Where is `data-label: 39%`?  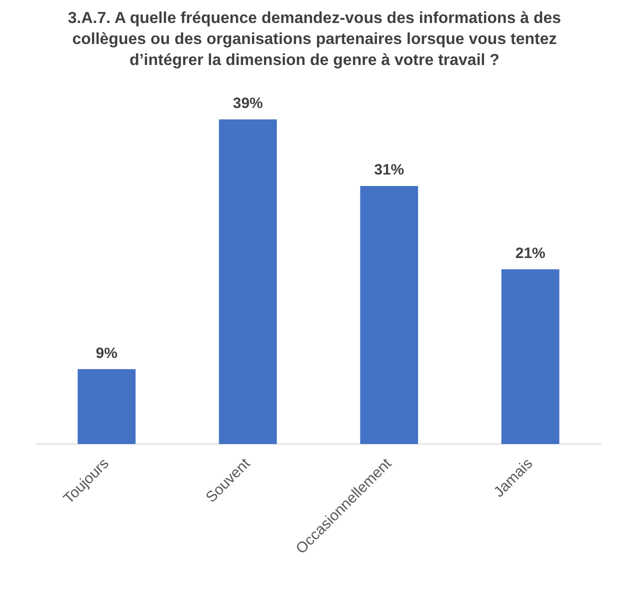 data-label: 39% is located at coordinates (247, 103).